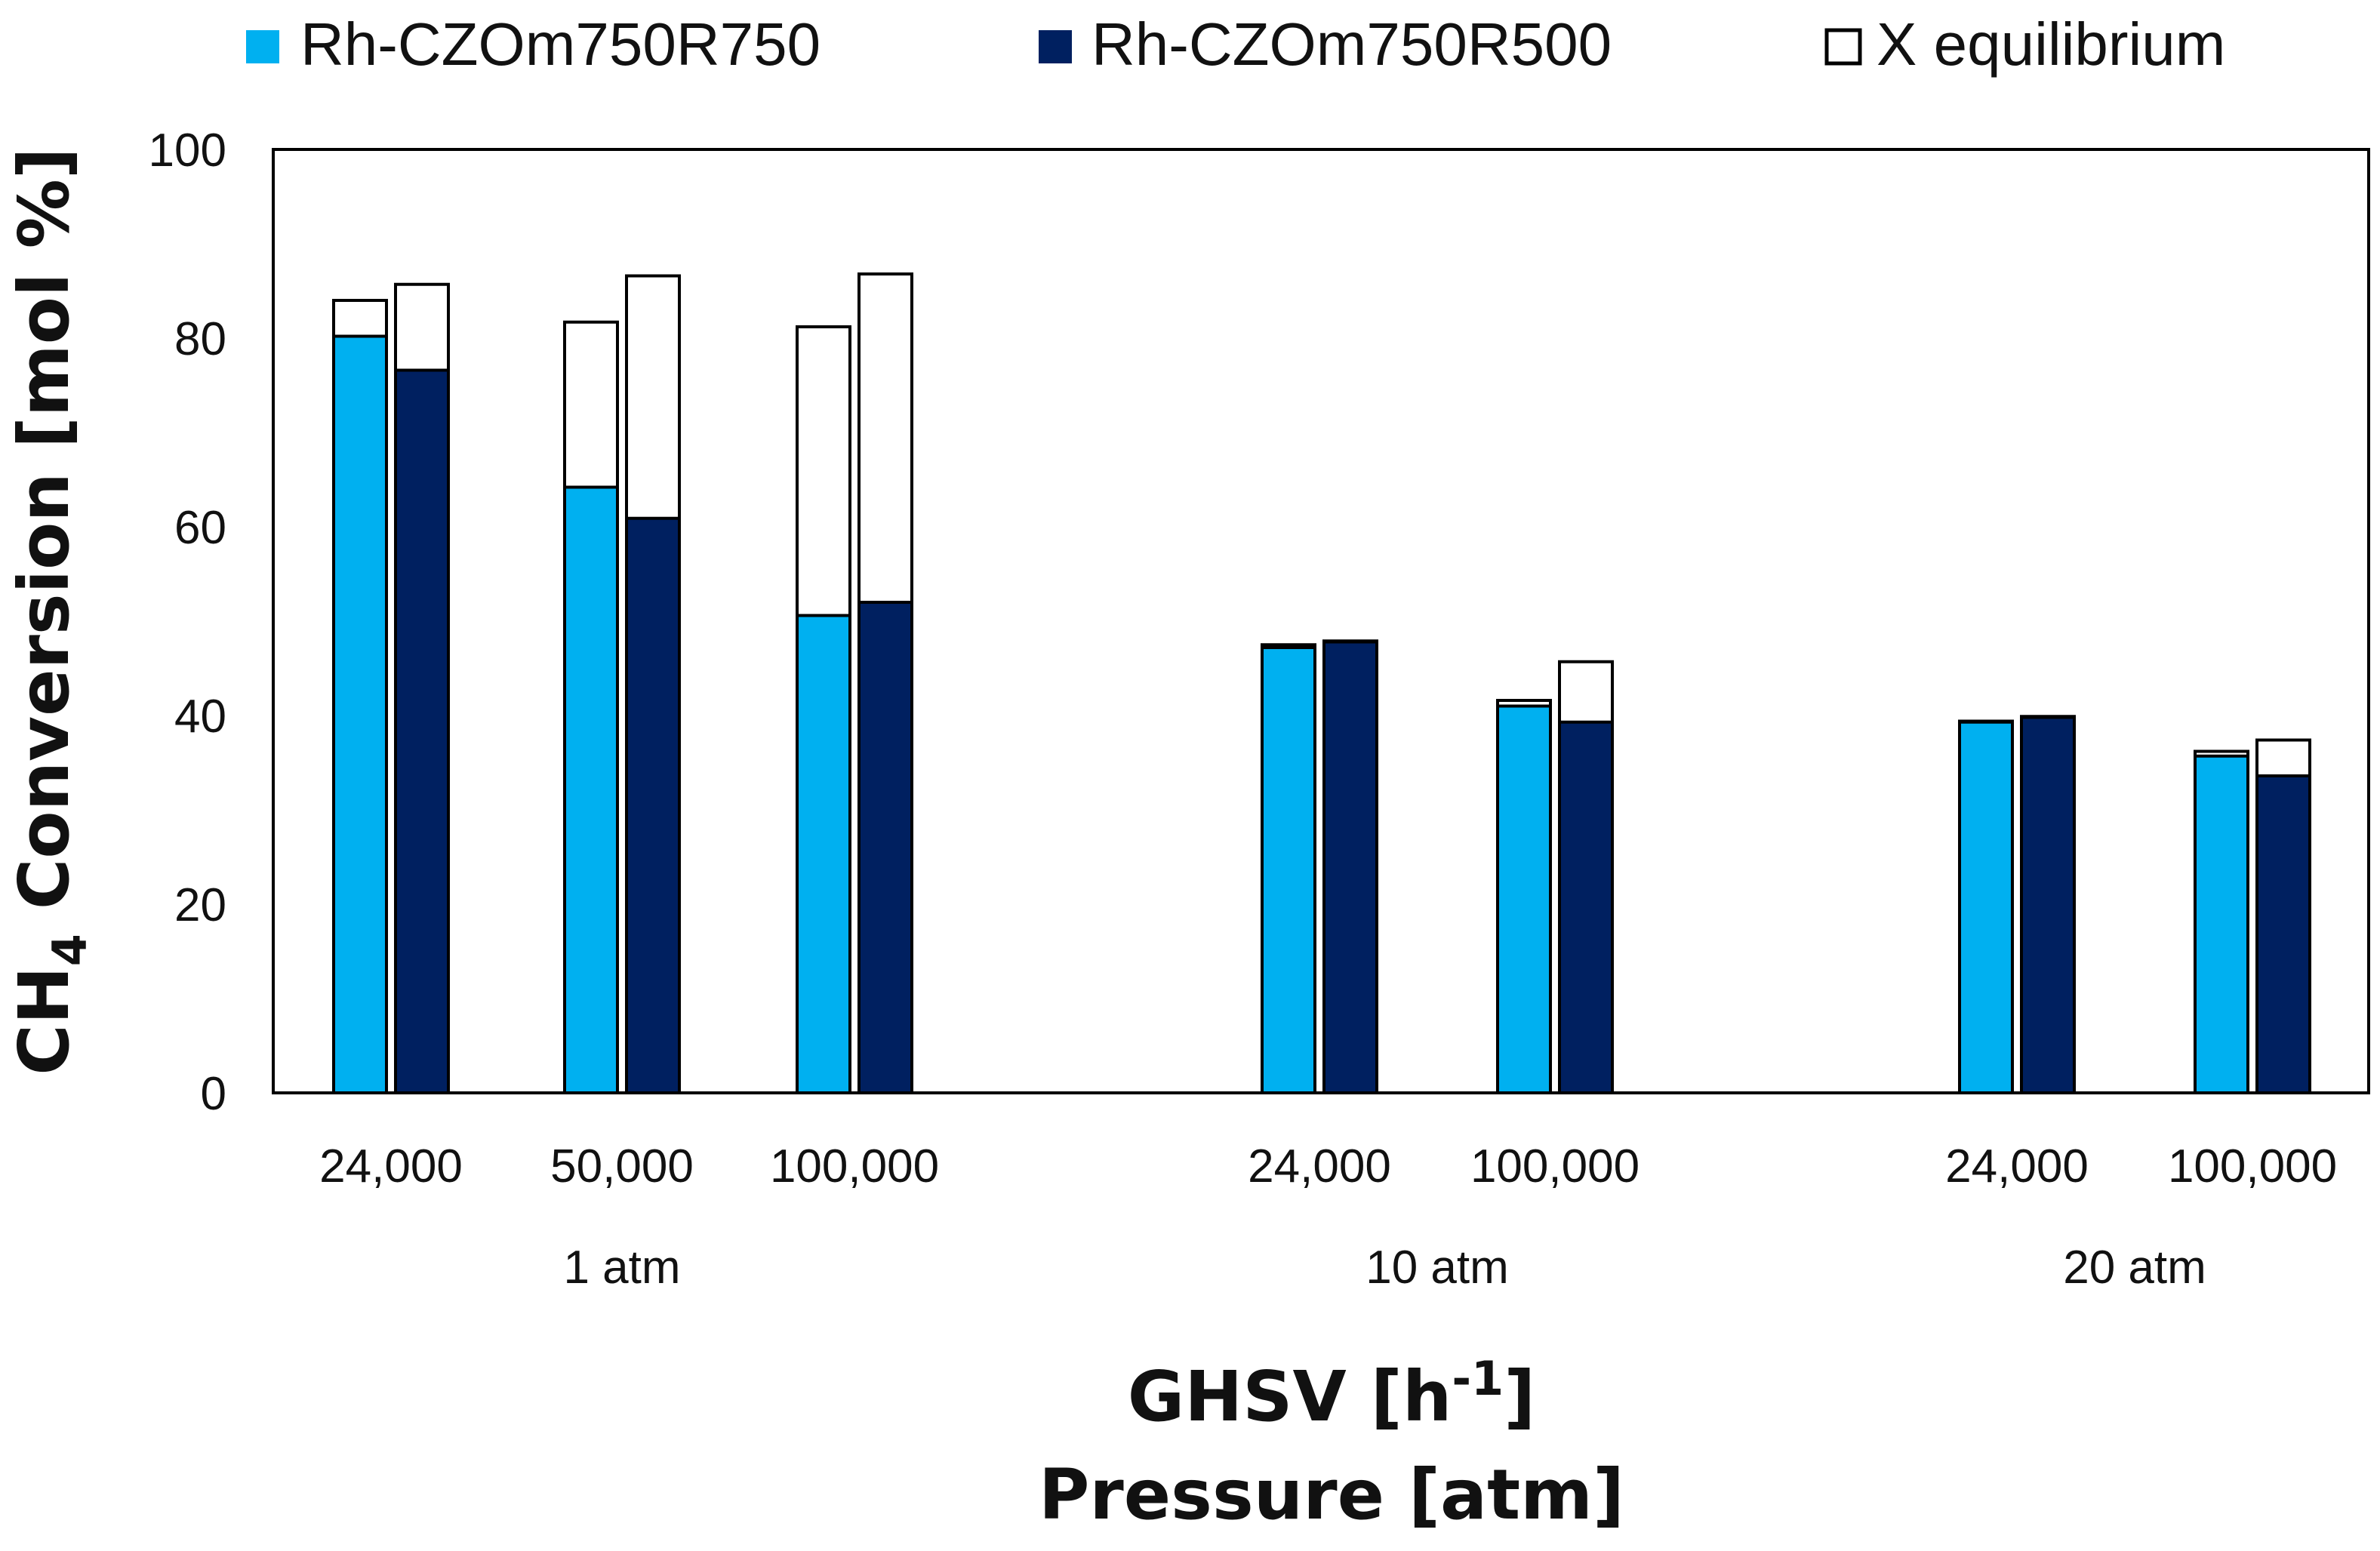 The image size is (2380, 1551). Describe the element at coordinates (200, 528) in the screenshot. I see `y-tick-label: 60` at that location.